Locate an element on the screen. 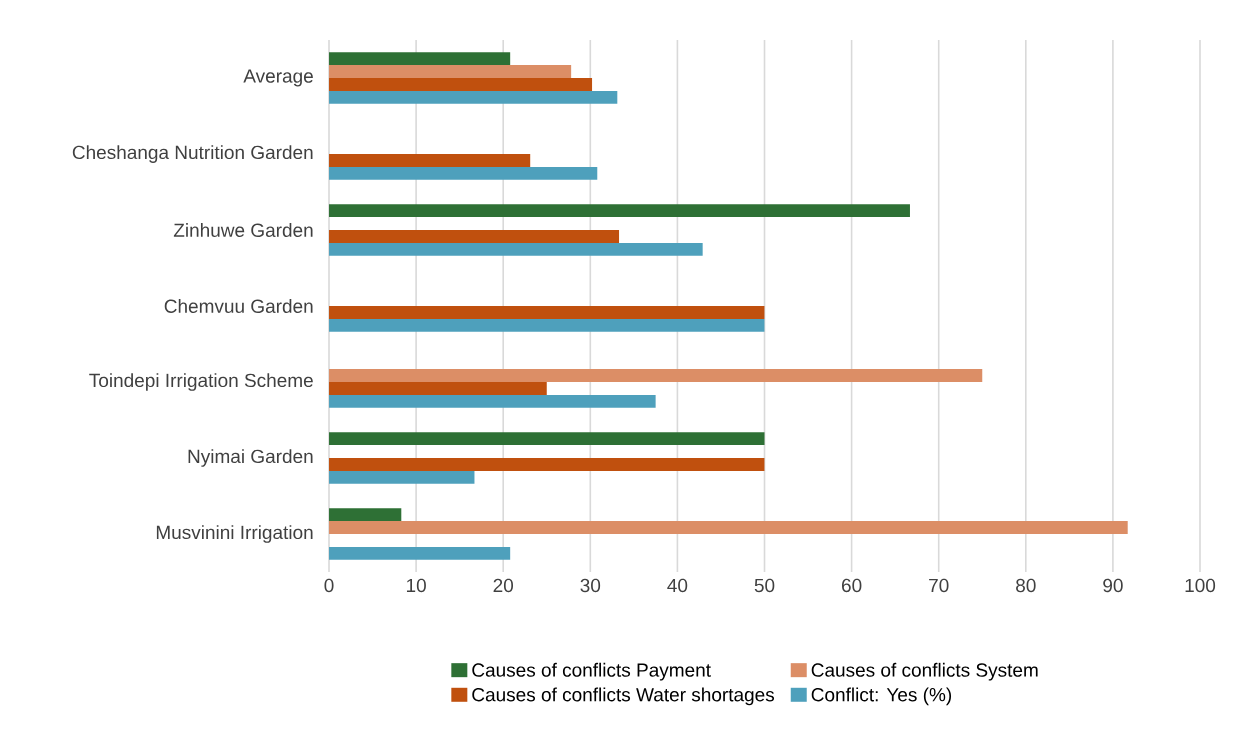 Image resolution: width=1235 pixels, height=736 pixels. x-tick-label: 70 is located at coordinates (939, 585).